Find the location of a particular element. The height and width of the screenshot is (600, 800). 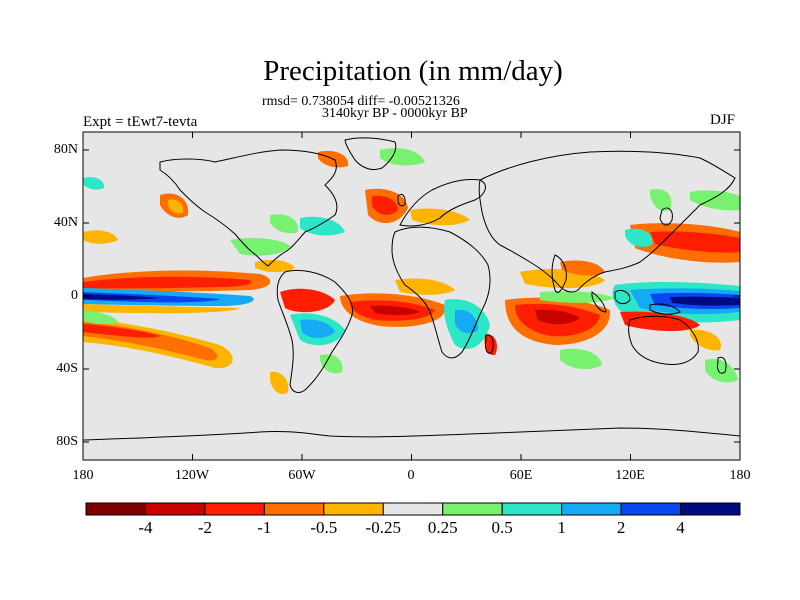

coast-australia is located at coordinates (663, 340).